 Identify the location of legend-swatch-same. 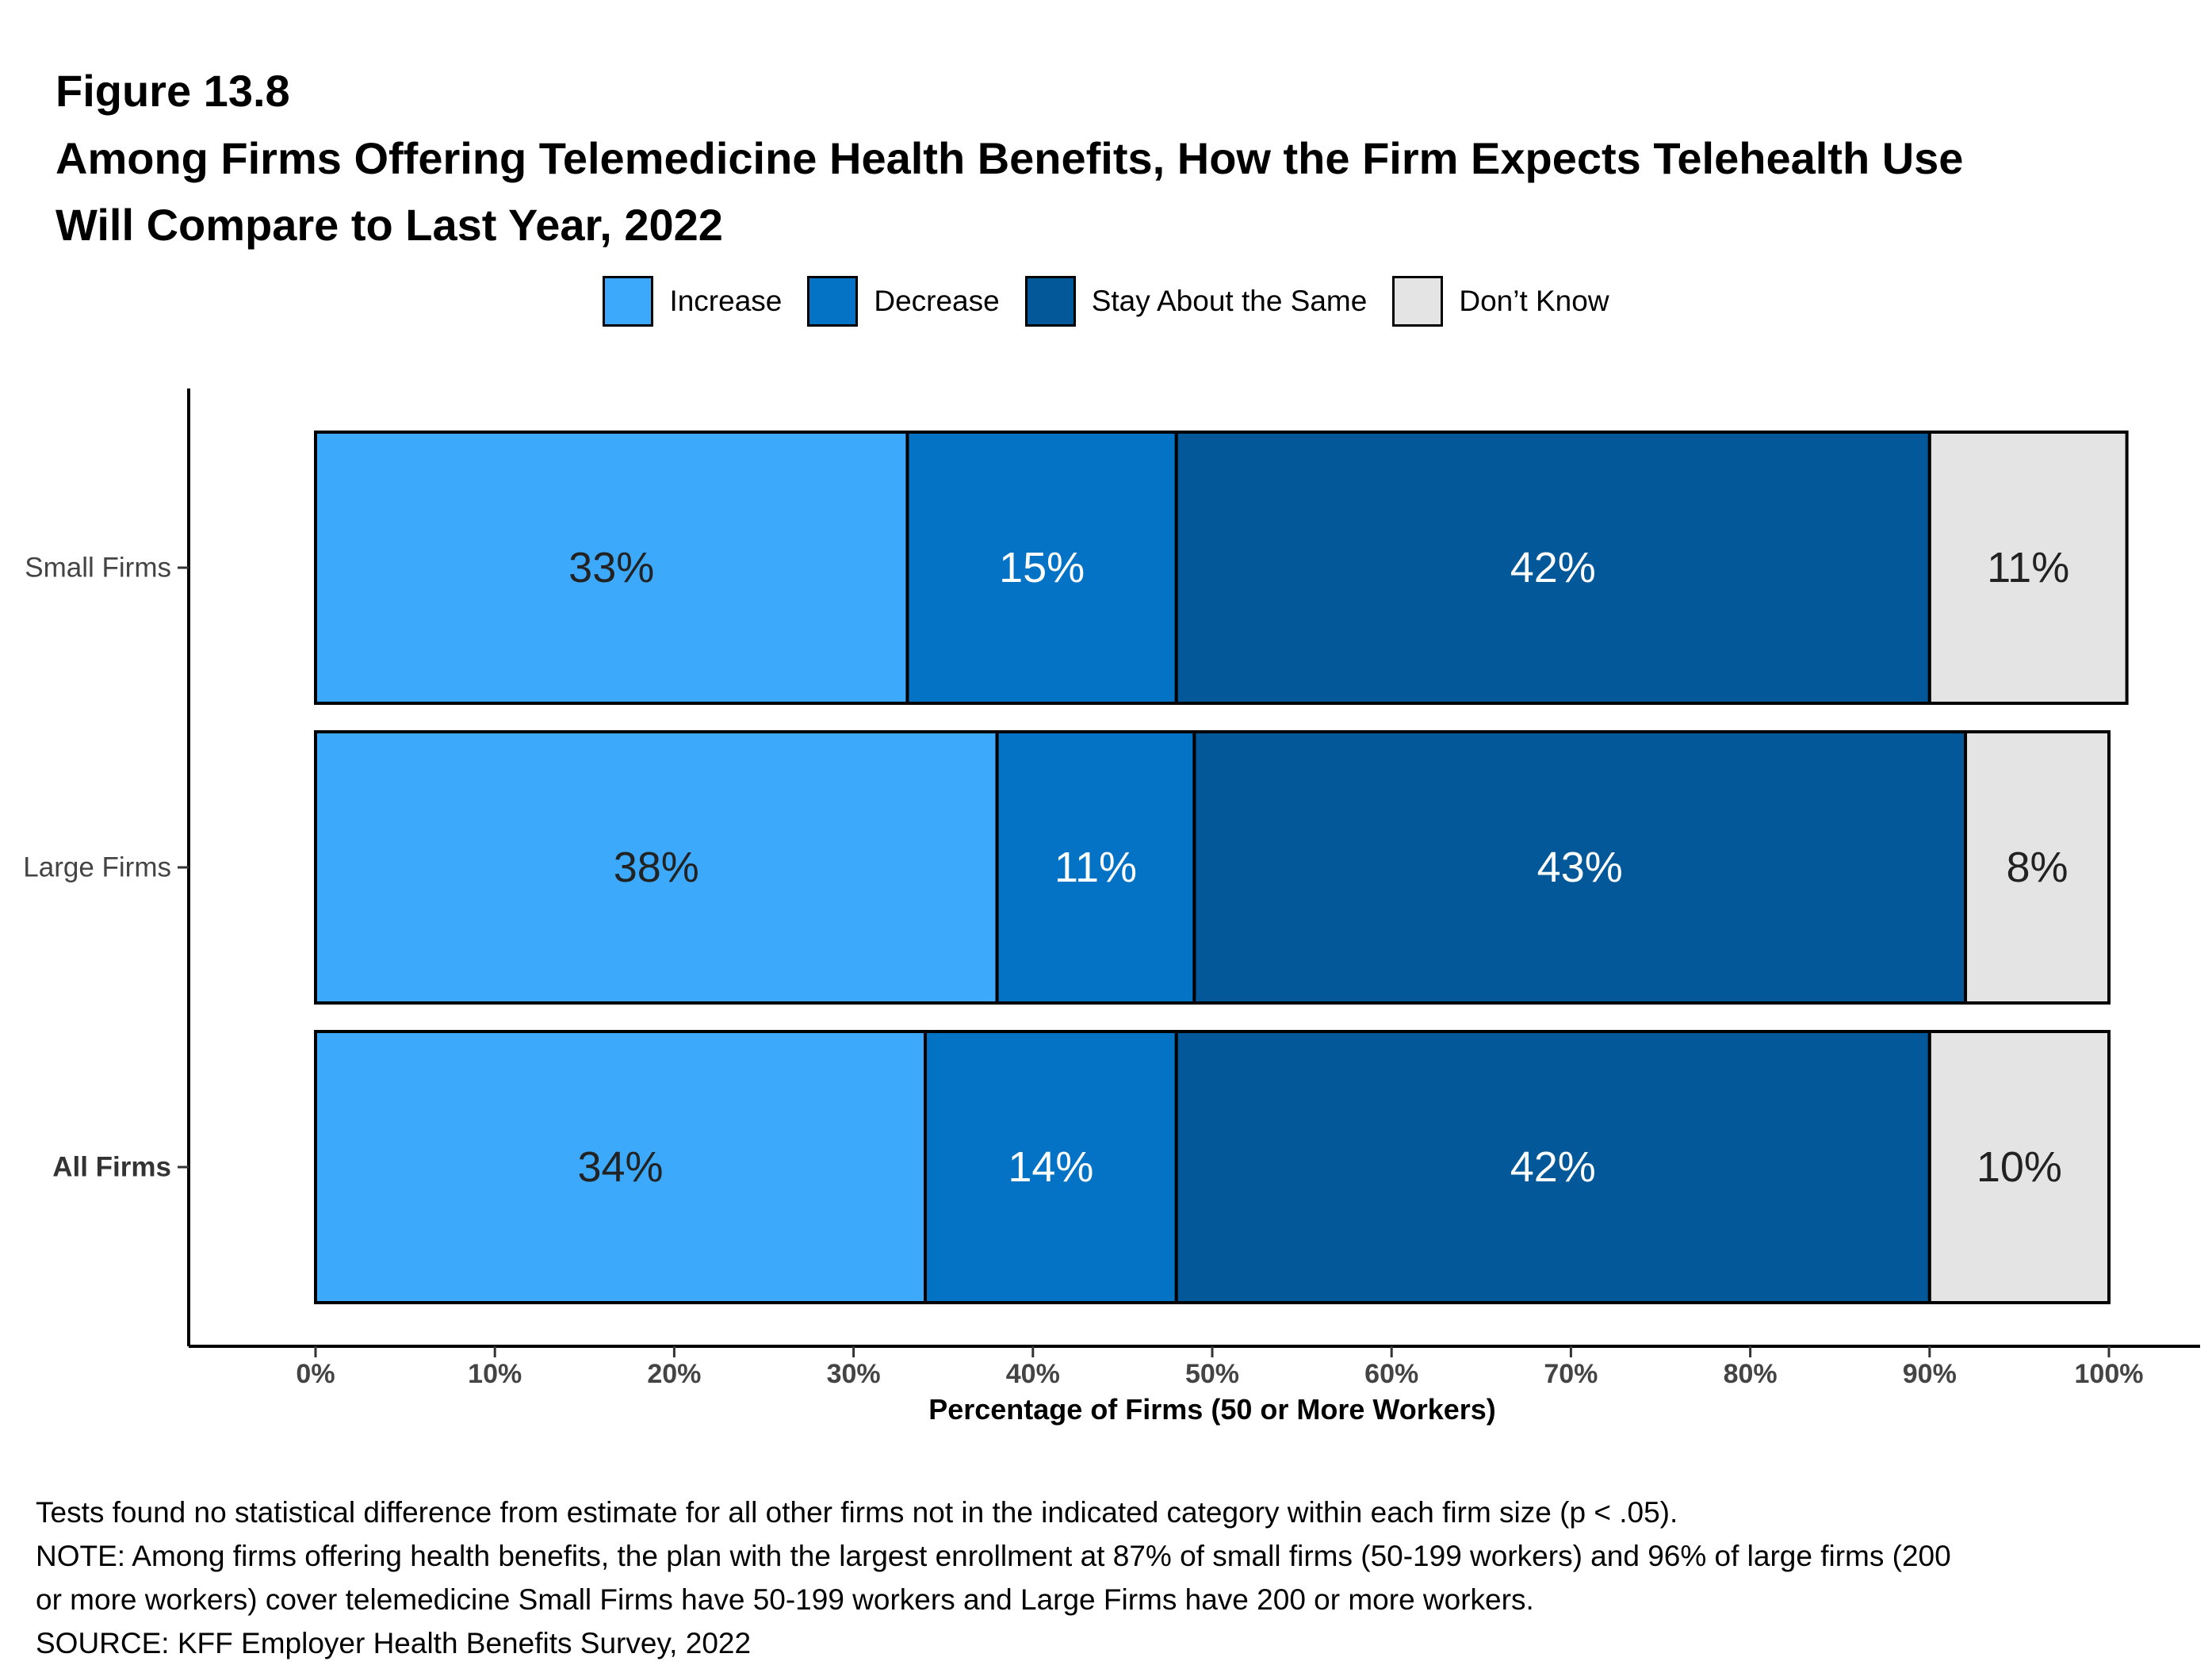
(1050, 301).